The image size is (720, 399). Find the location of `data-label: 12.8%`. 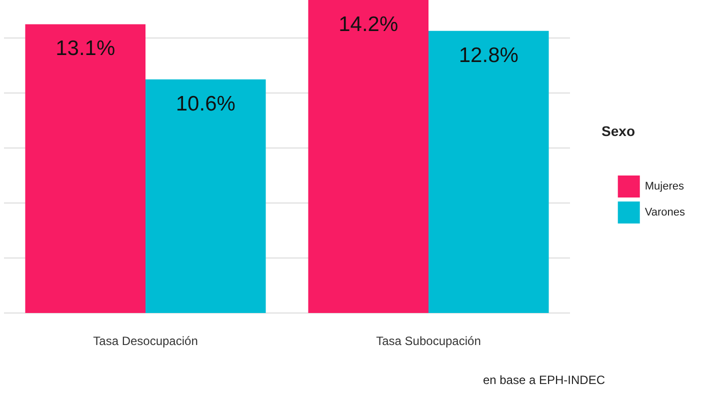

data-label: 12.8% is located at coordinates (488, 55).